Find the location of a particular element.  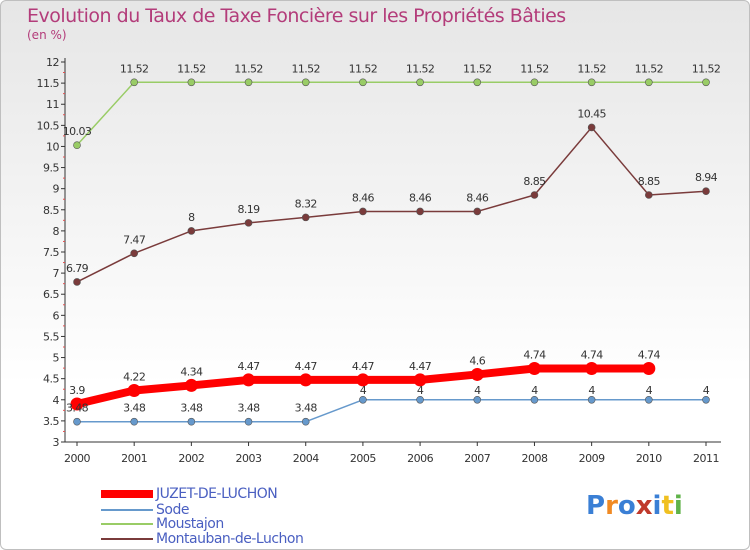

y-tick-label: 4 is located at coordinates (56, 400).